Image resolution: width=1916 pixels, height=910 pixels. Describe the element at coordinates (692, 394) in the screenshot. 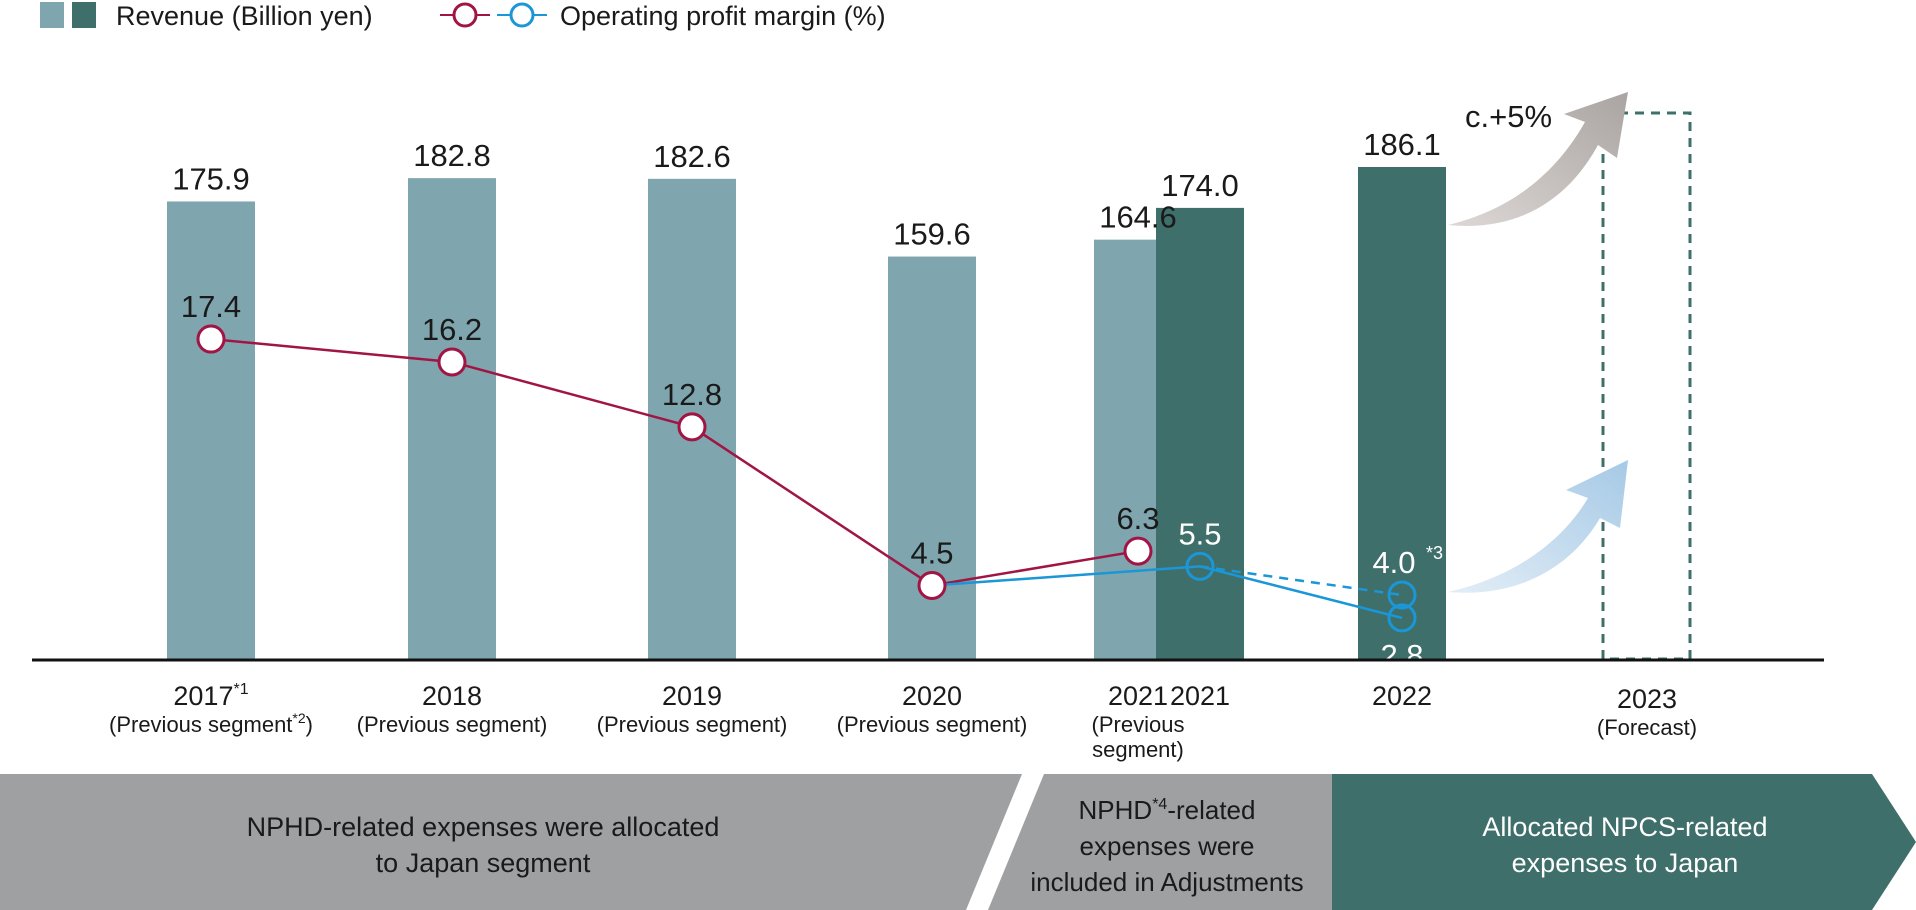

I see `margin-label-previous-2019: 12.8` at that location.